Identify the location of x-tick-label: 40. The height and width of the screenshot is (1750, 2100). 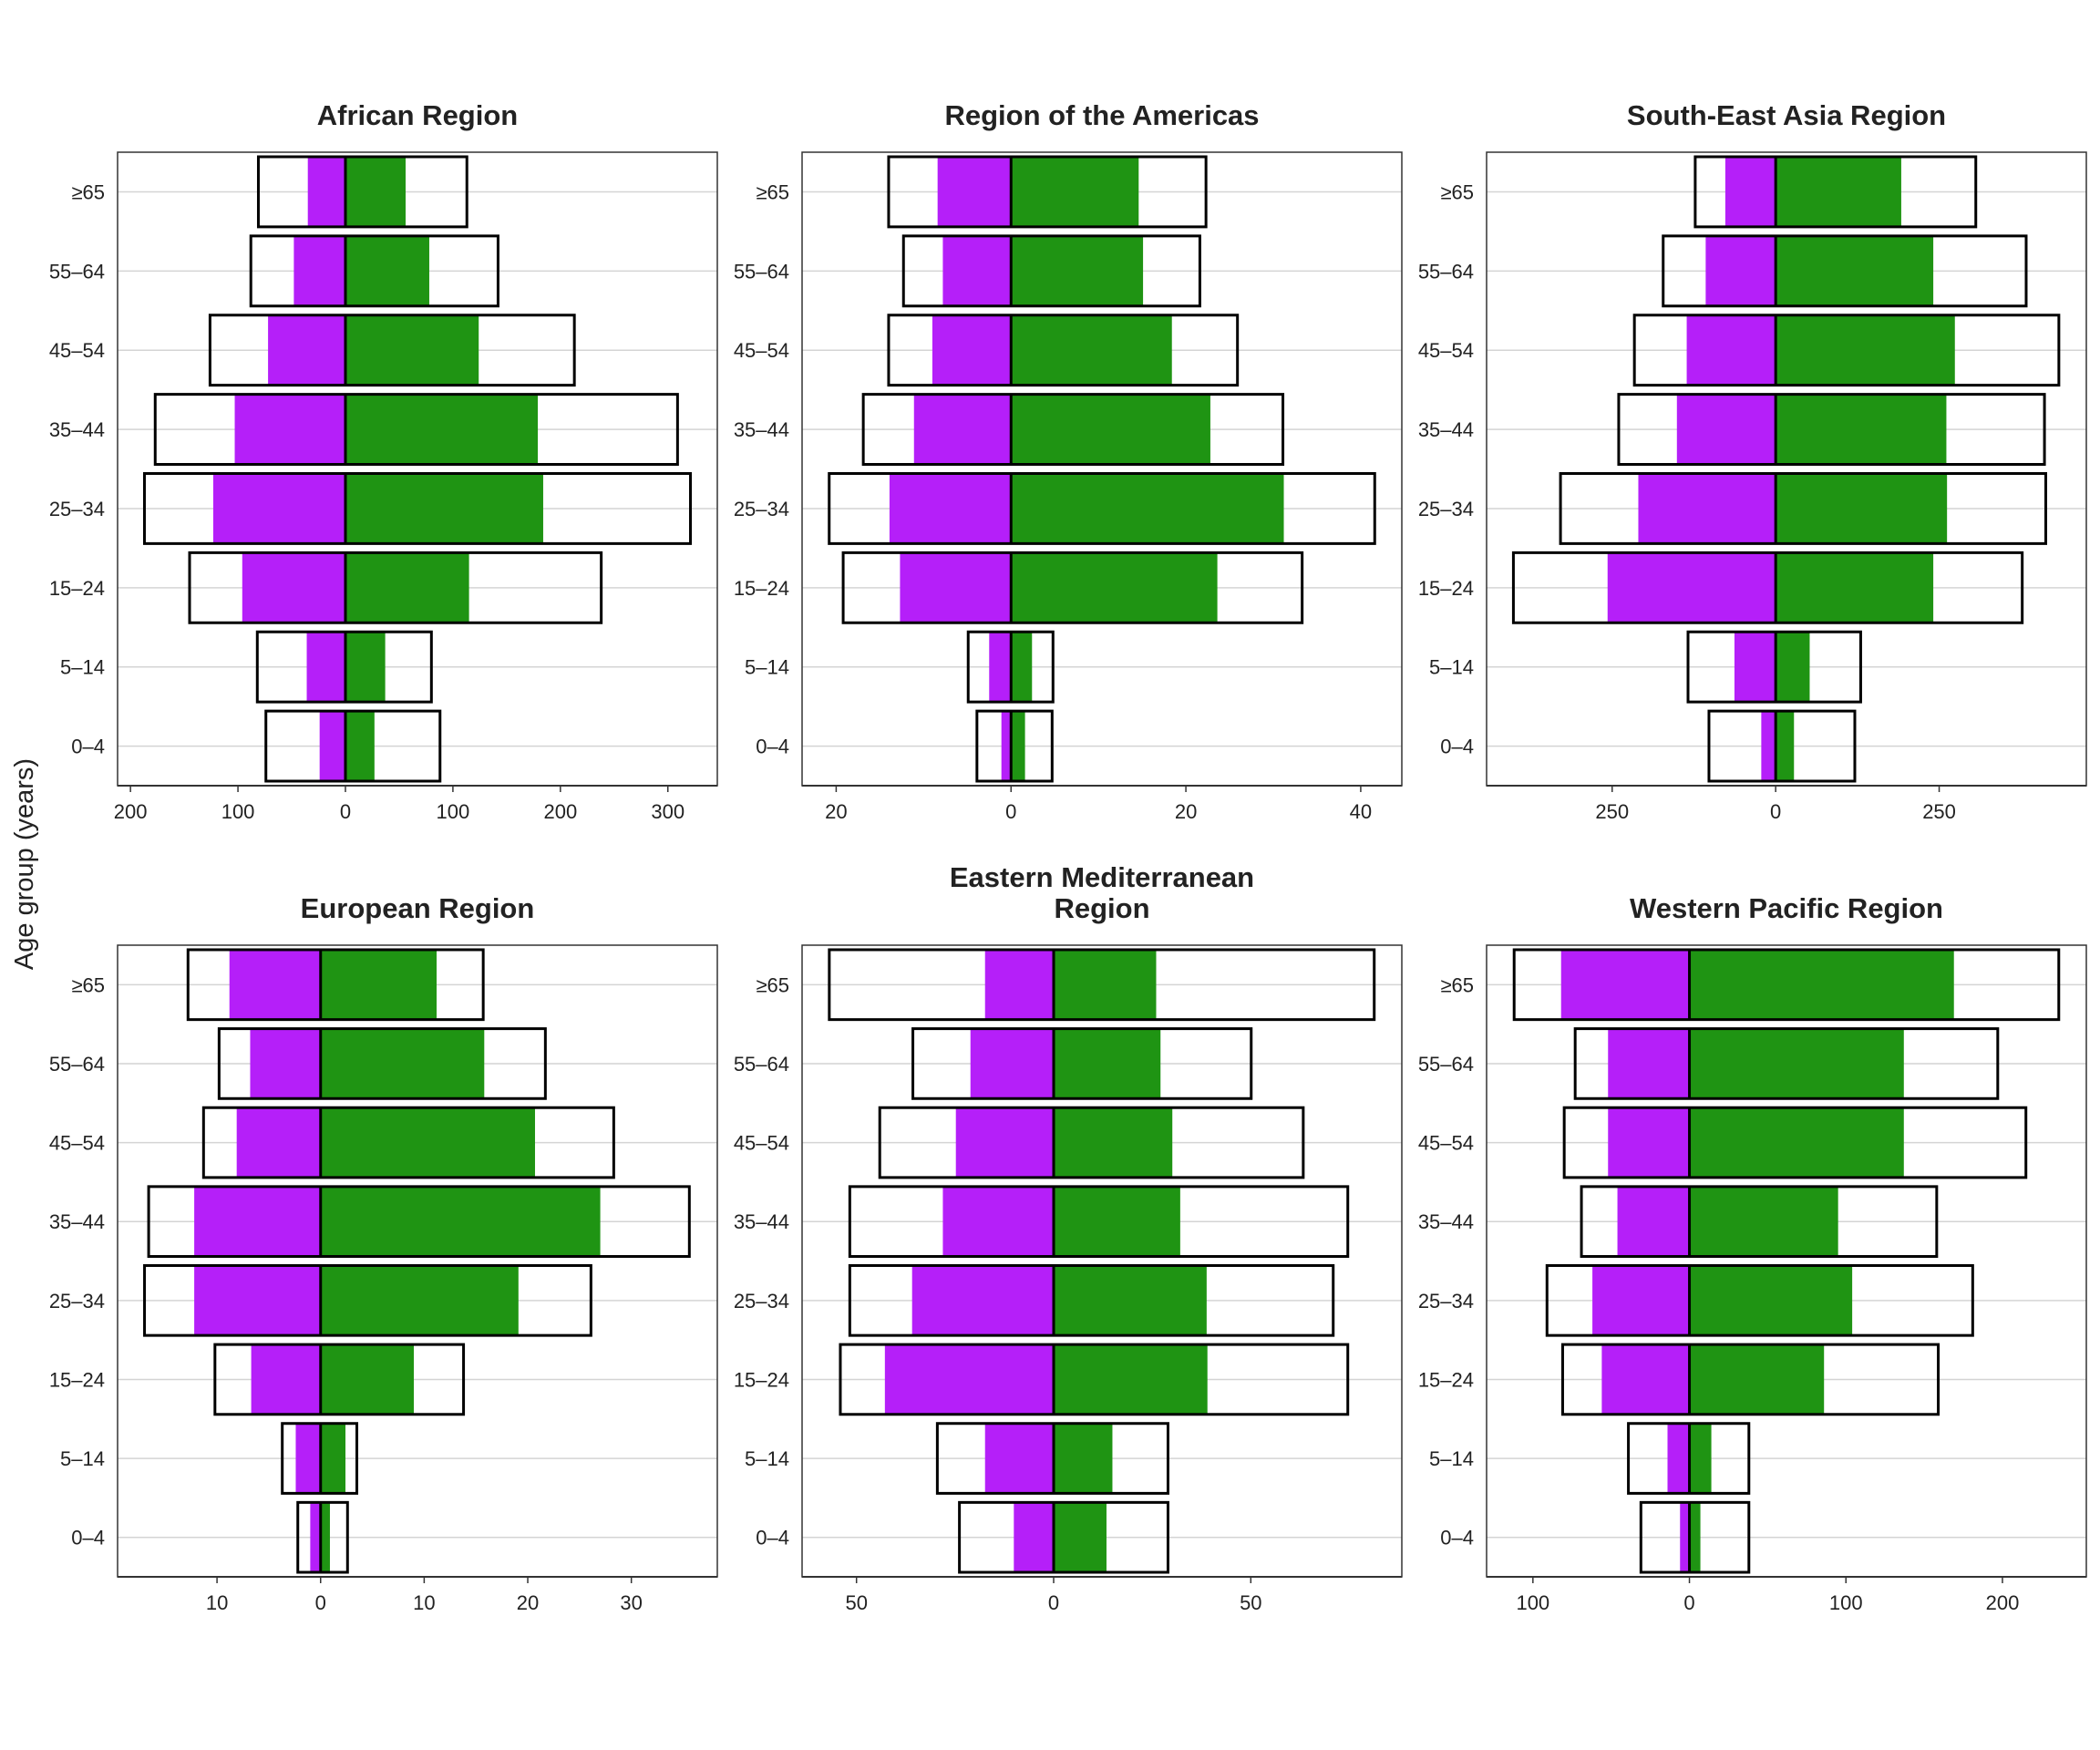
(1361, 812).